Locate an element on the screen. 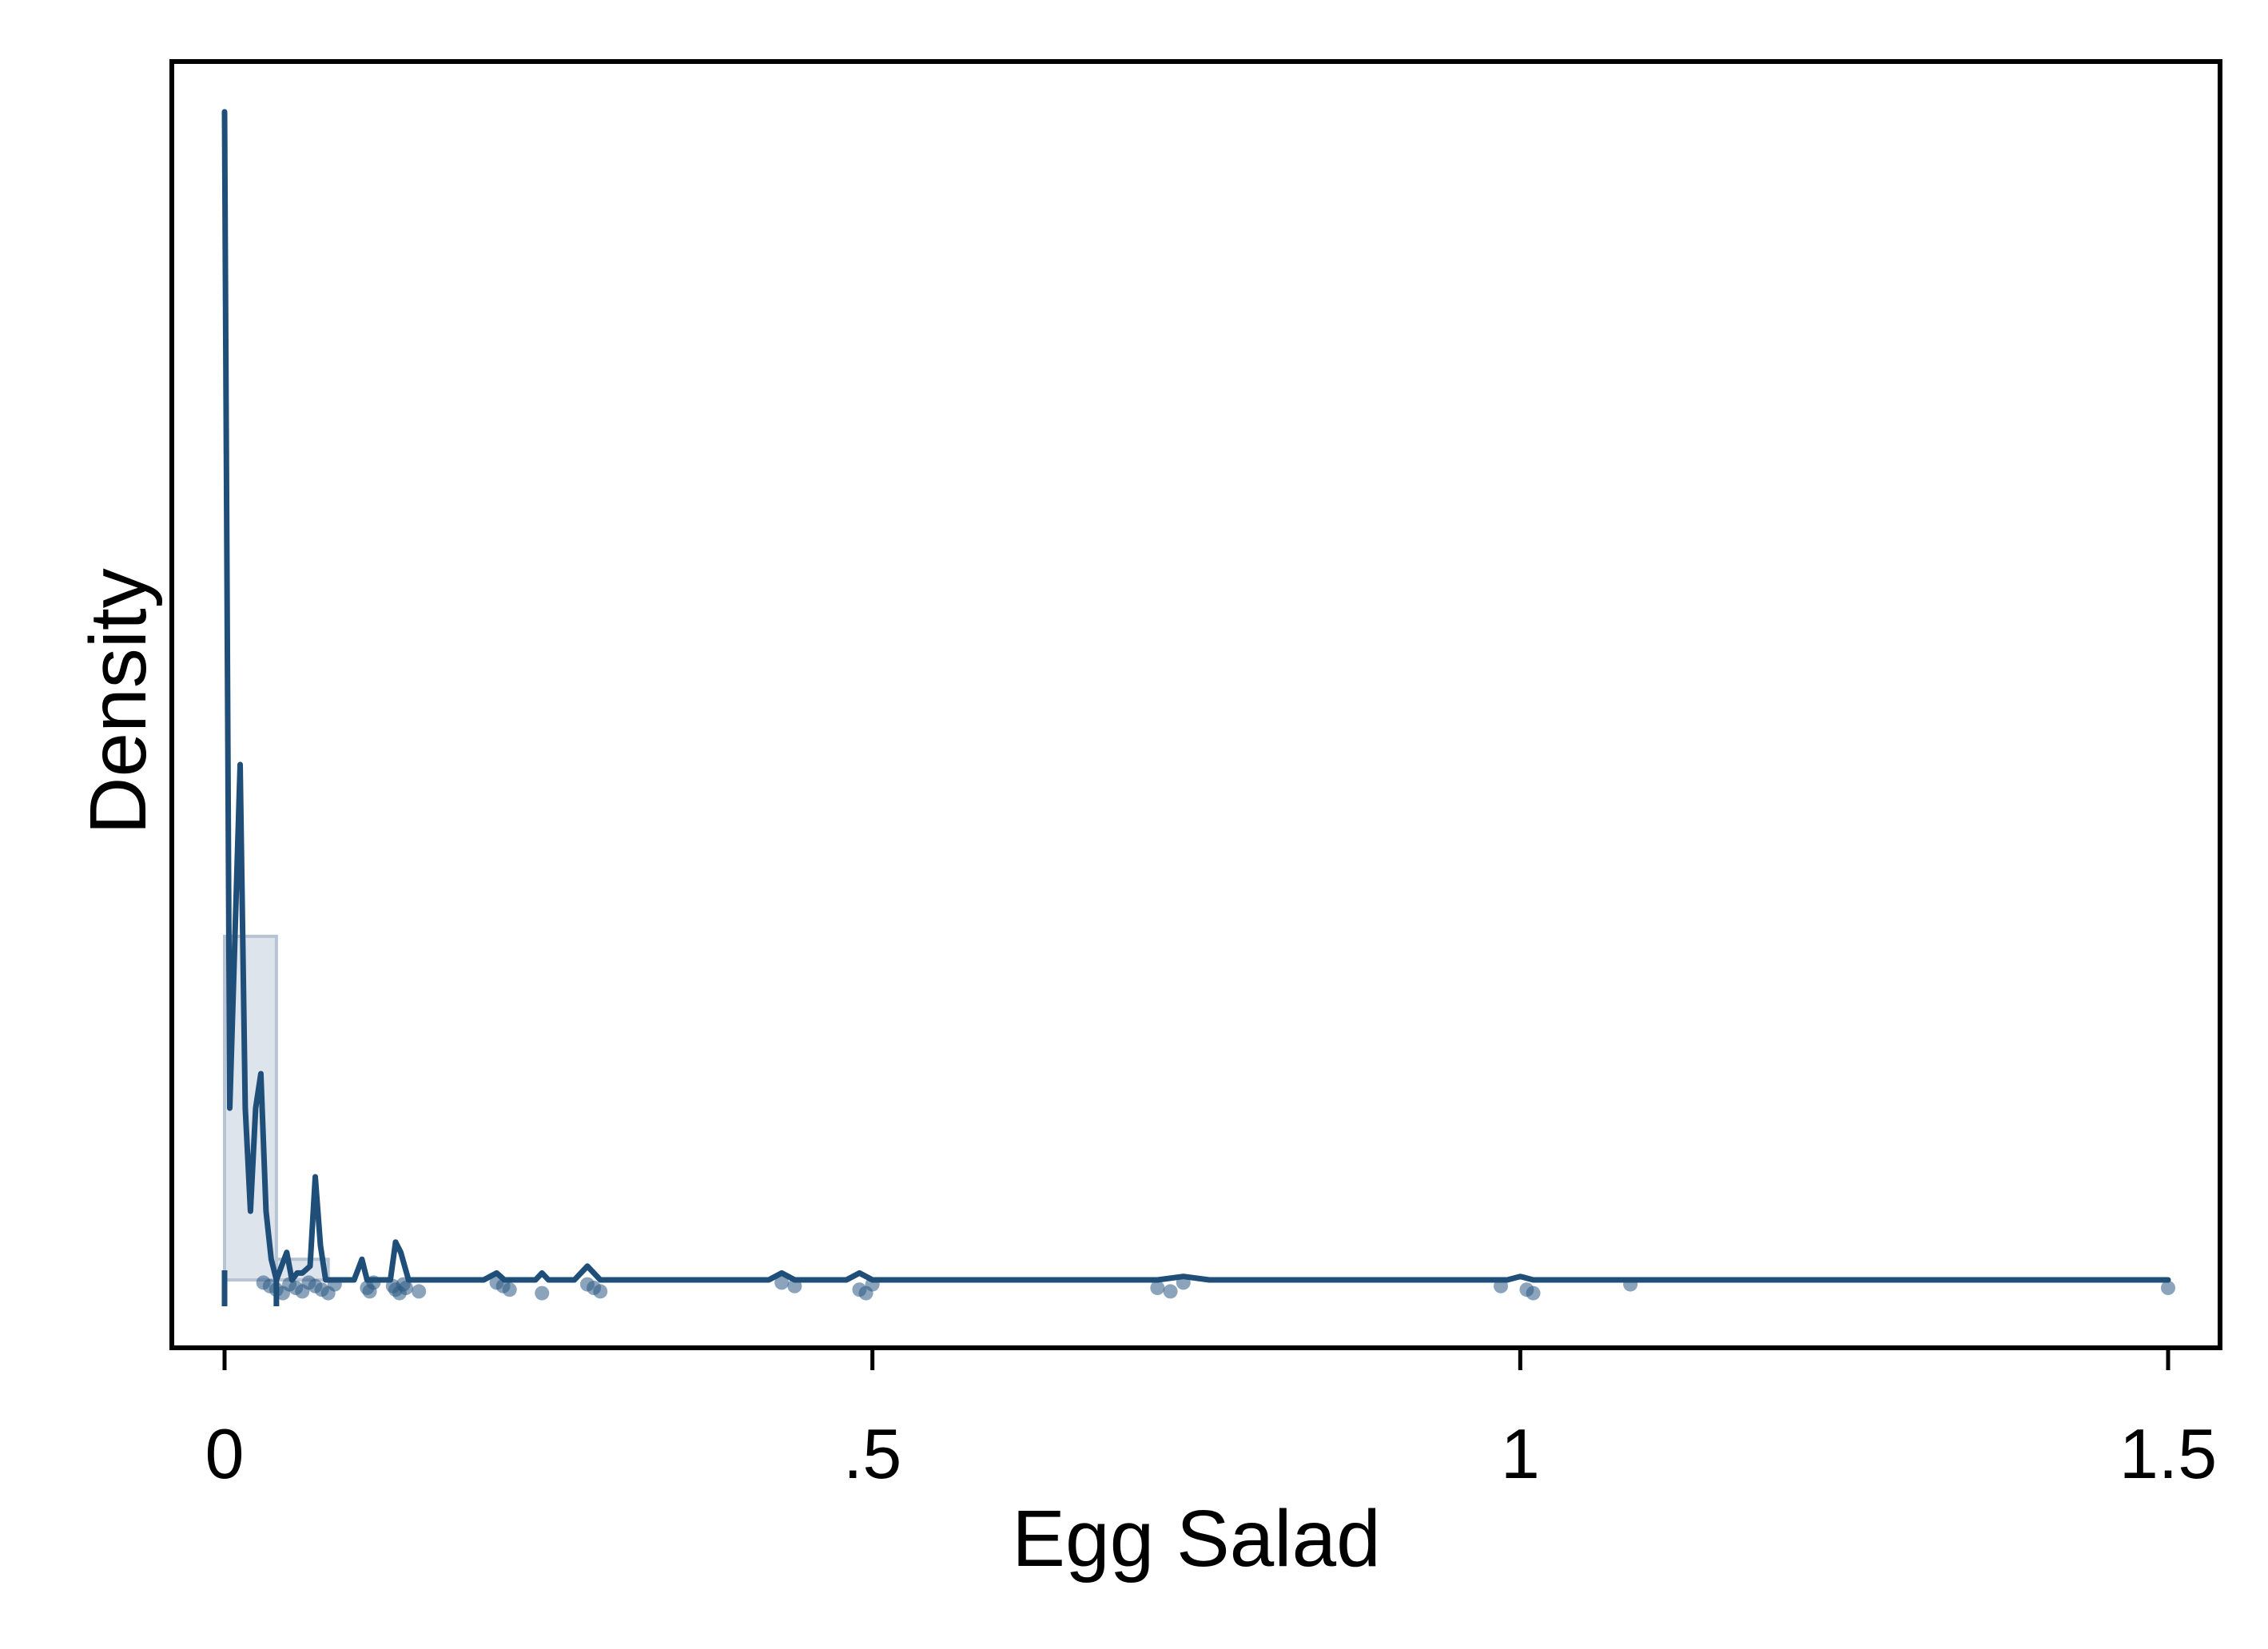 The image size is (2268, 1649). x-axis-ticks: 0 .5 1 1.5 is located at coordinates (1211, 1420).